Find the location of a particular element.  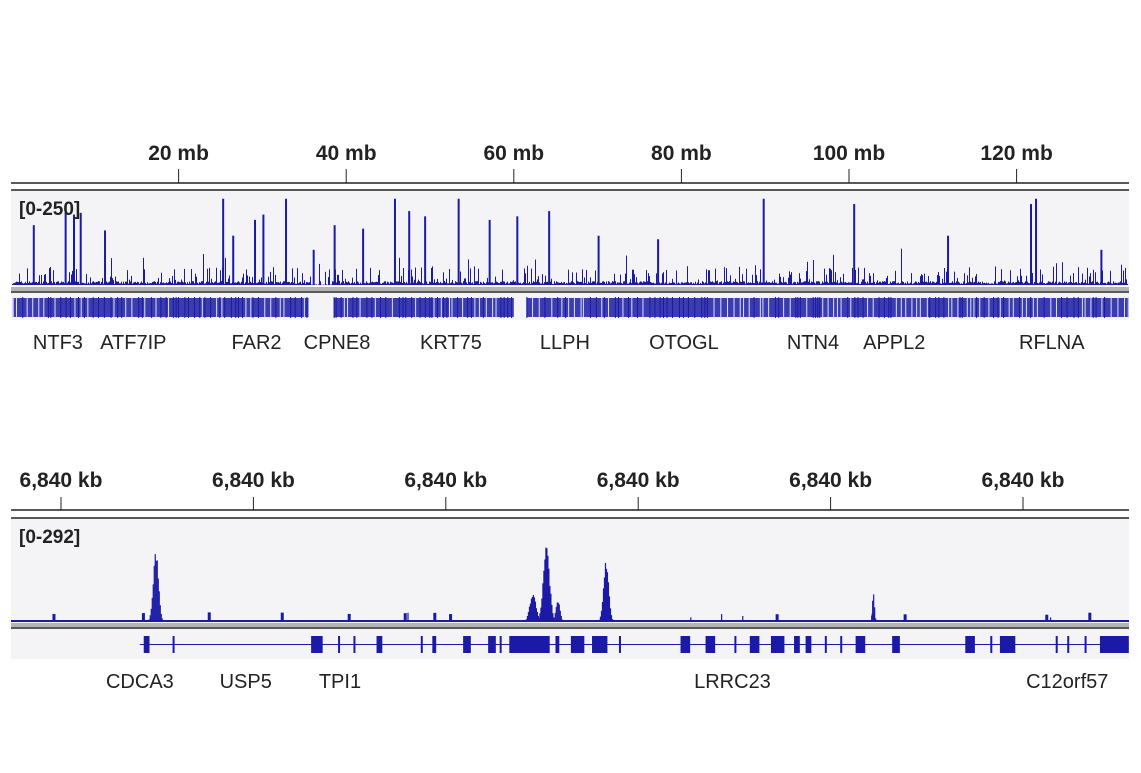

gene-label-rflna: RFLNA is located at coordinates (1052, 343).